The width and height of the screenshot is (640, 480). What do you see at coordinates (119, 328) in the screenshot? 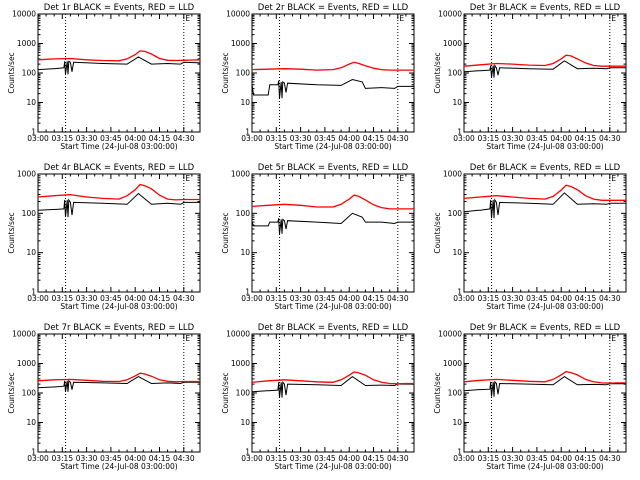
I see `panel-title: Det 7r BLACK = Events, RED = LLD` at bounding box center [119, 328].